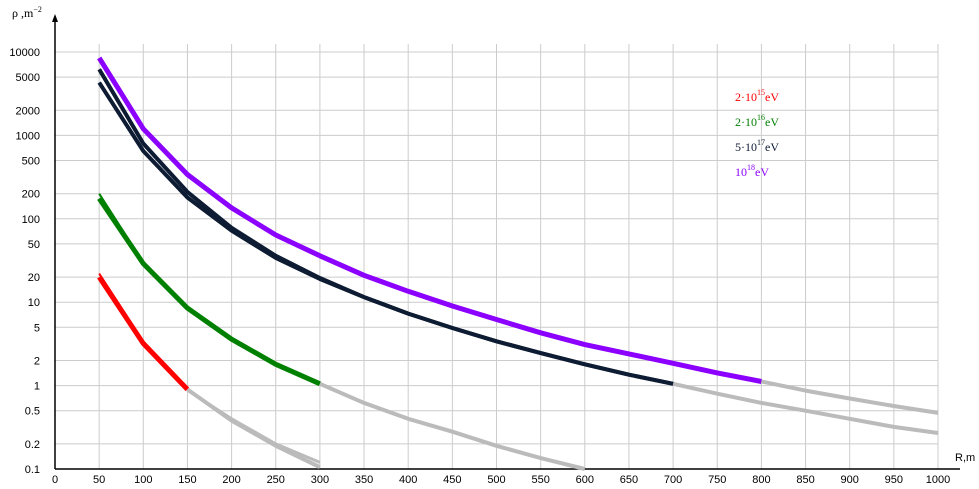  What do you see at coordinates (496, 480) in the screenshot?
I see `x-tick-label: 500` at bounding box center [496, 480].